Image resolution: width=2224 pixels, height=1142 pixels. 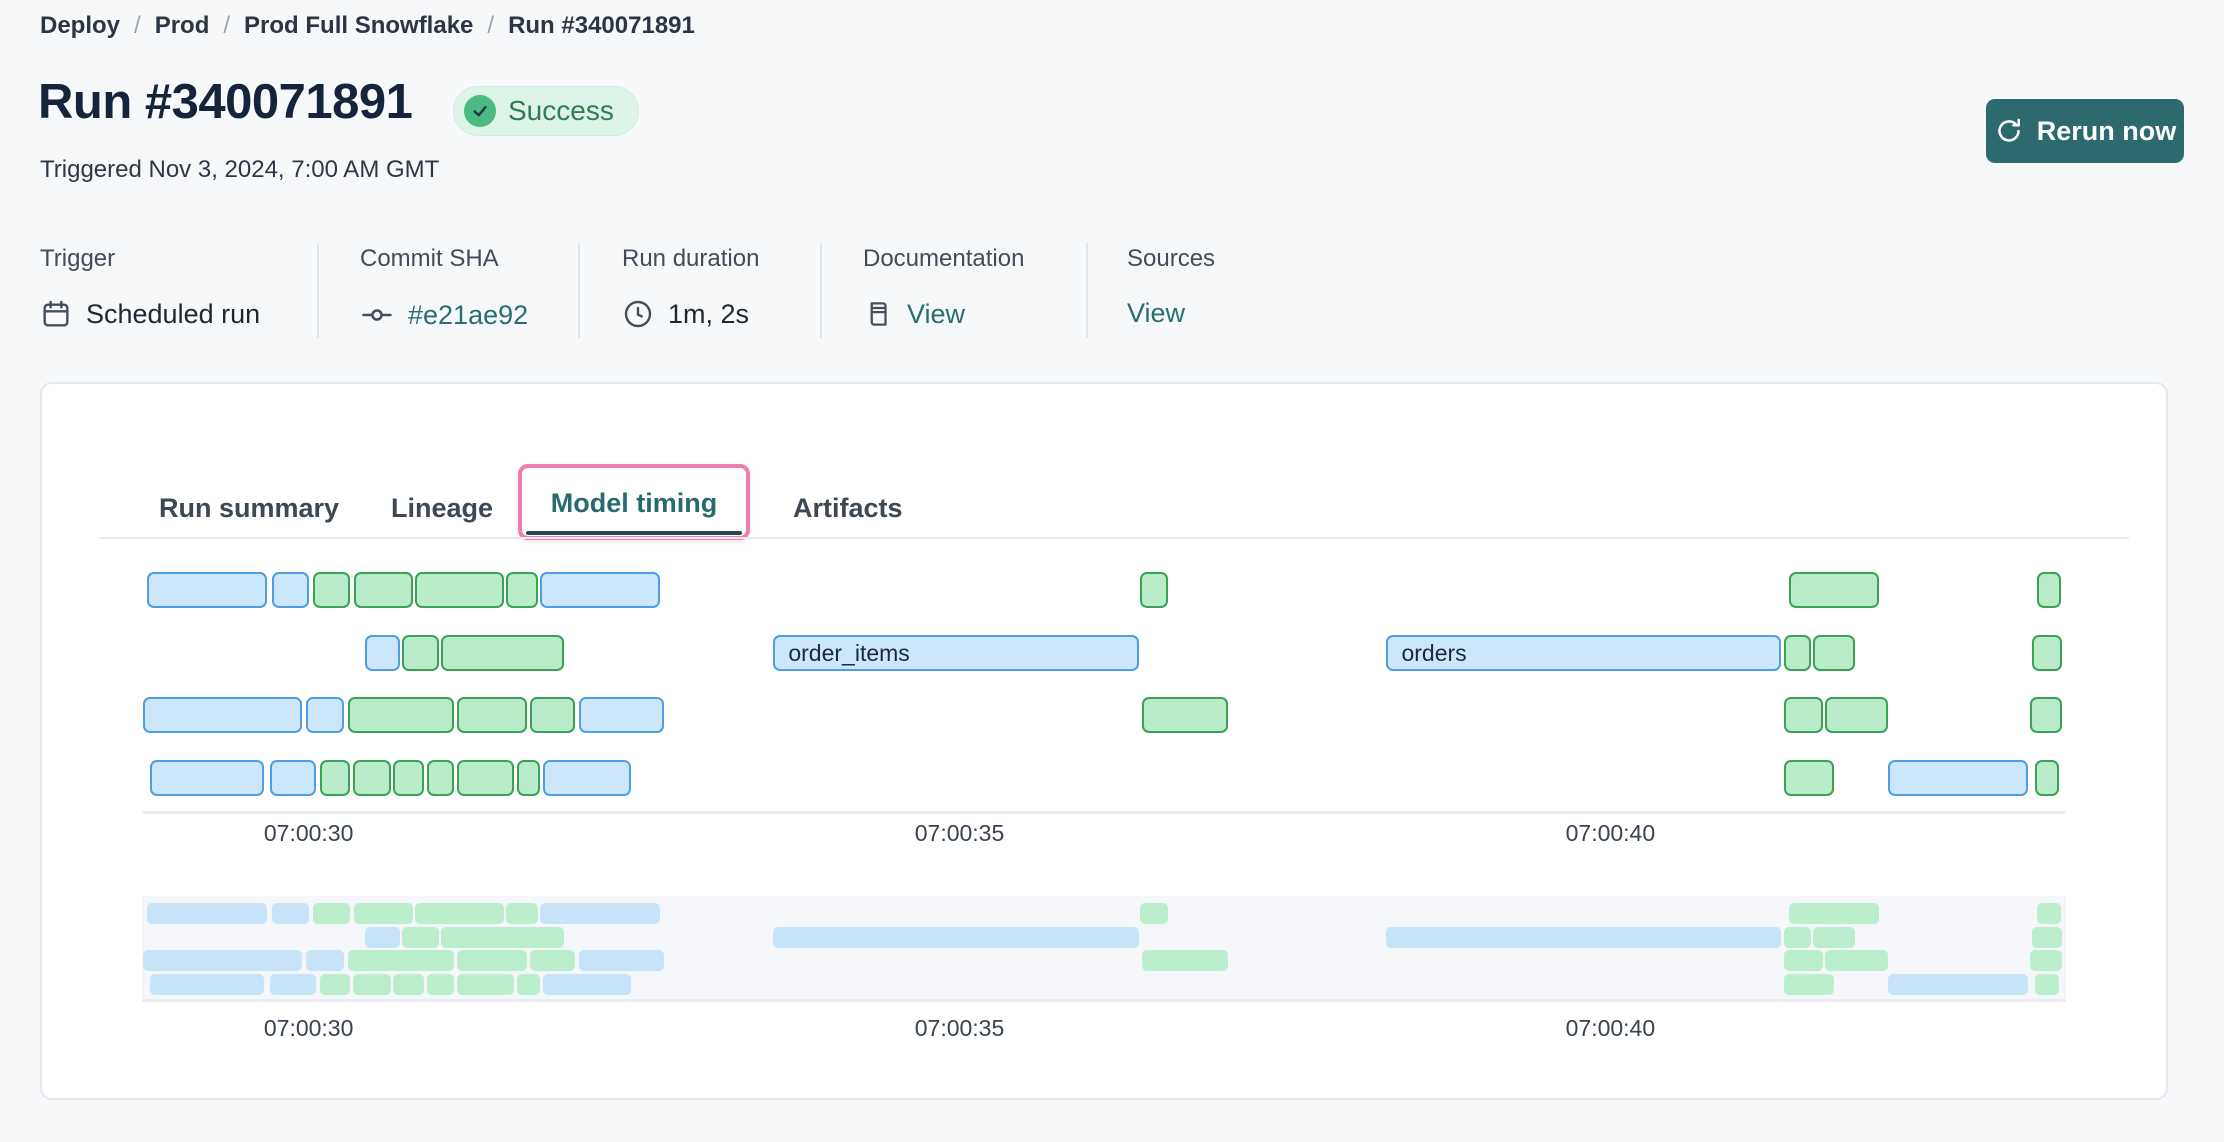 I want to click on meta-value-documentation: View, so click(x=936, y=313).